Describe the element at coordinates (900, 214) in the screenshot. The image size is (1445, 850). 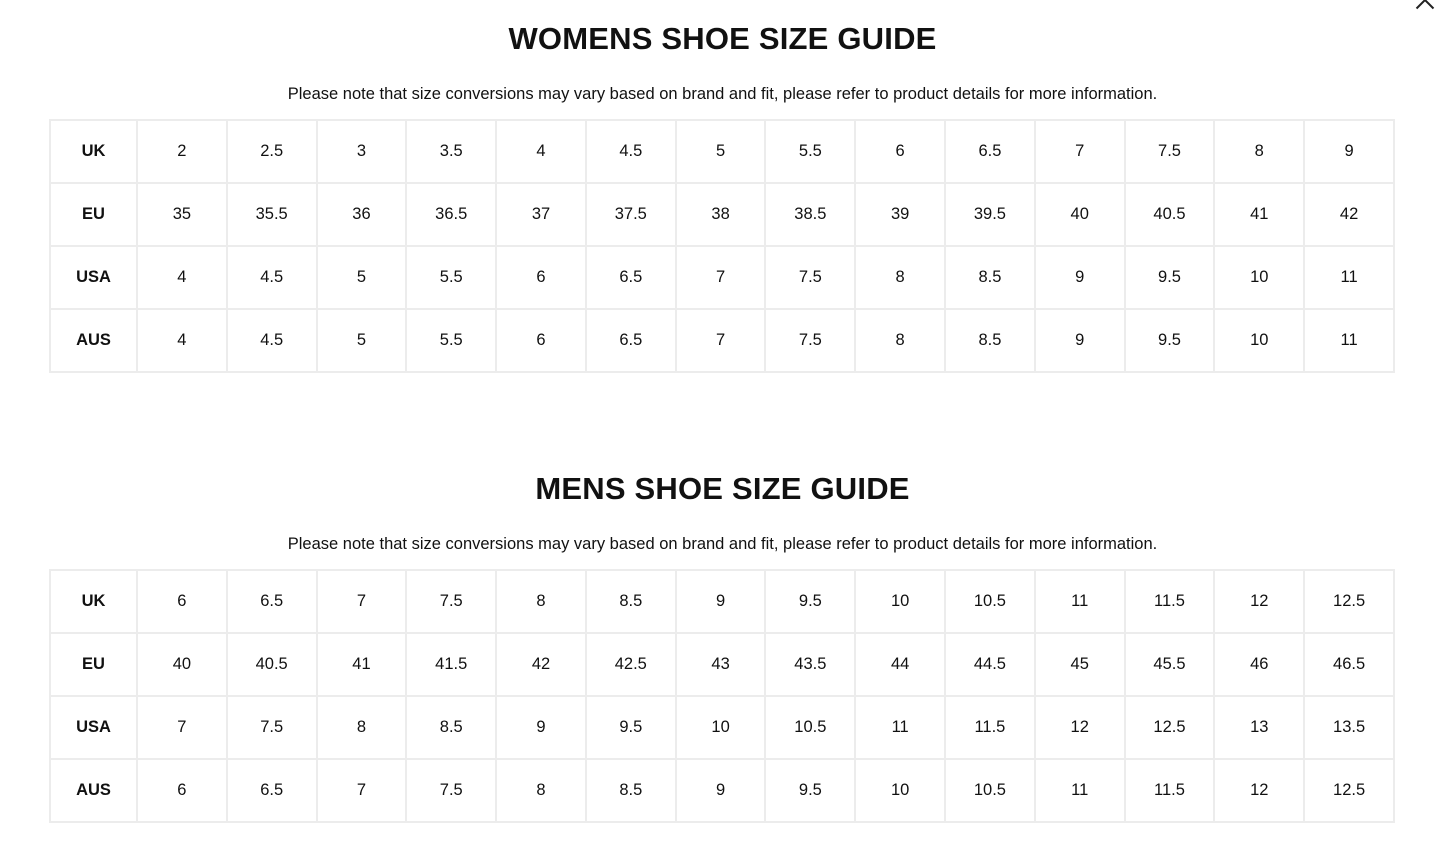
I see `size-cell: 39` at that location.